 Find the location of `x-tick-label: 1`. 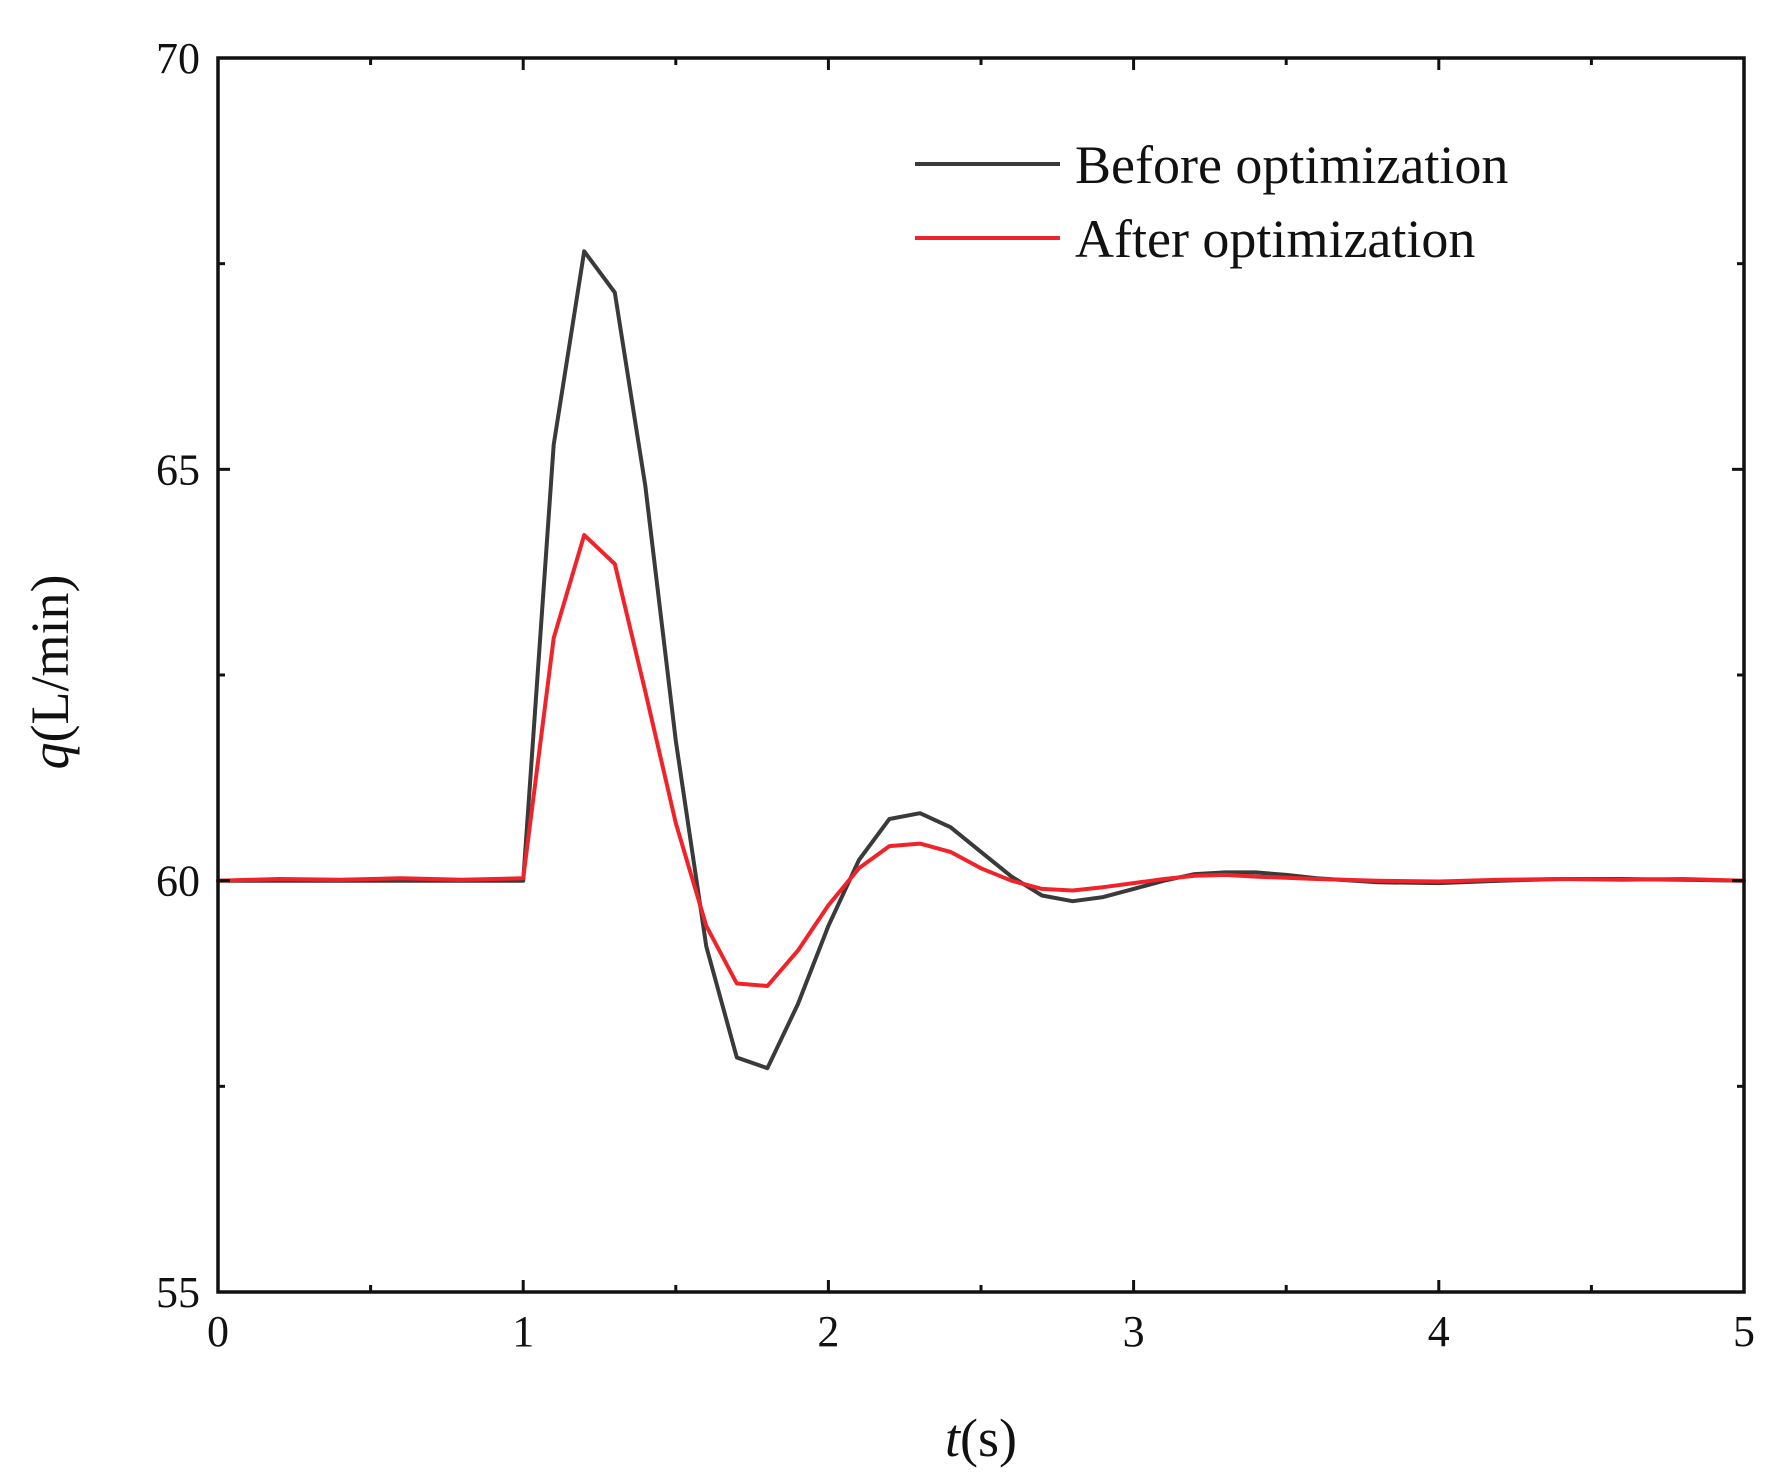

x-tick-label: 1 is located at coordinates (523, 1331).